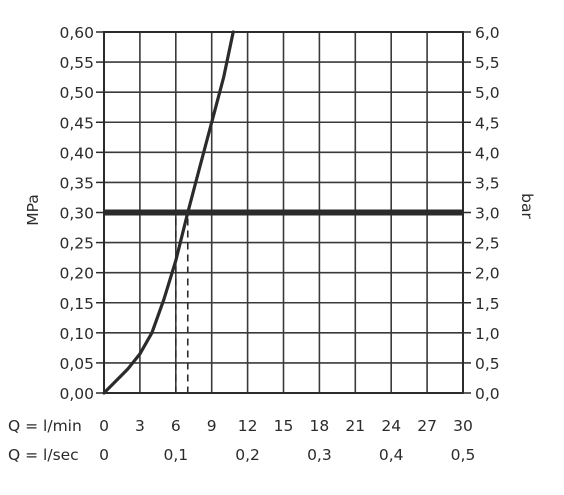 Image resolution: width=564 pixels, height=495 pixels. I want to click on x-tick-label-lmin: 15, so click(284, 426).